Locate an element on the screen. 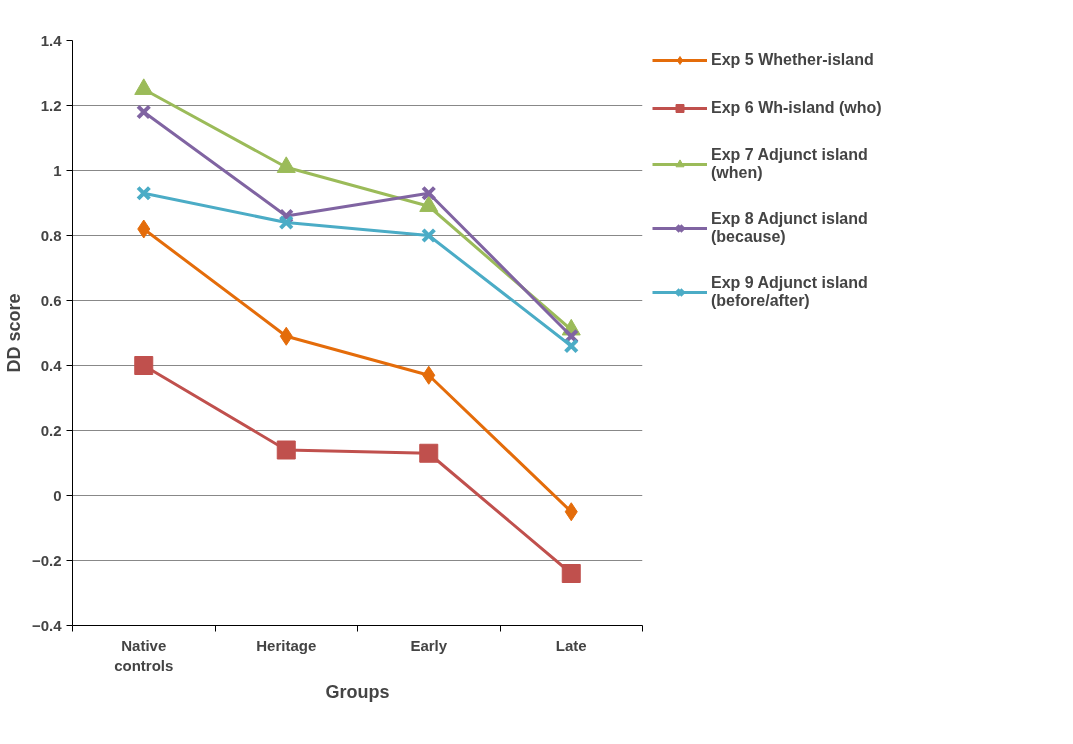 This screenshot has height=744, width=1073. y-tick-label: 1.2 is located at coordinates (51, 105).